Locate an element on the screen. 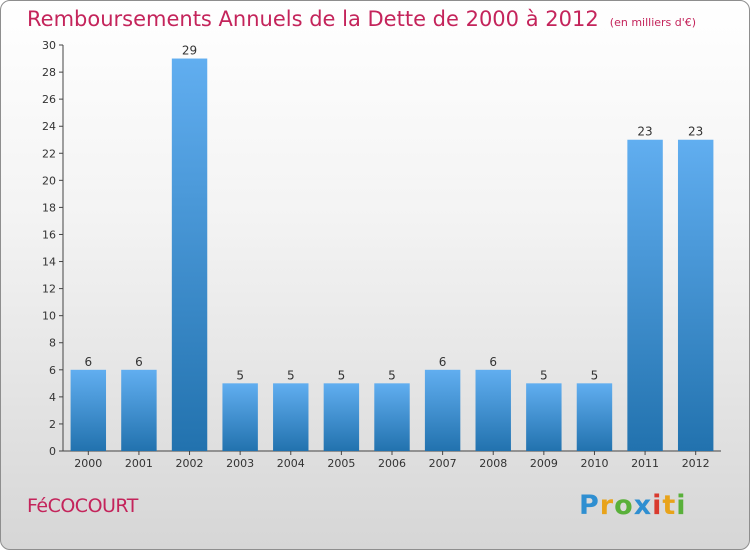 The height and width of the screenshot is (550, 750). y-tick-label: 28 is located at coordinates (49, 72).